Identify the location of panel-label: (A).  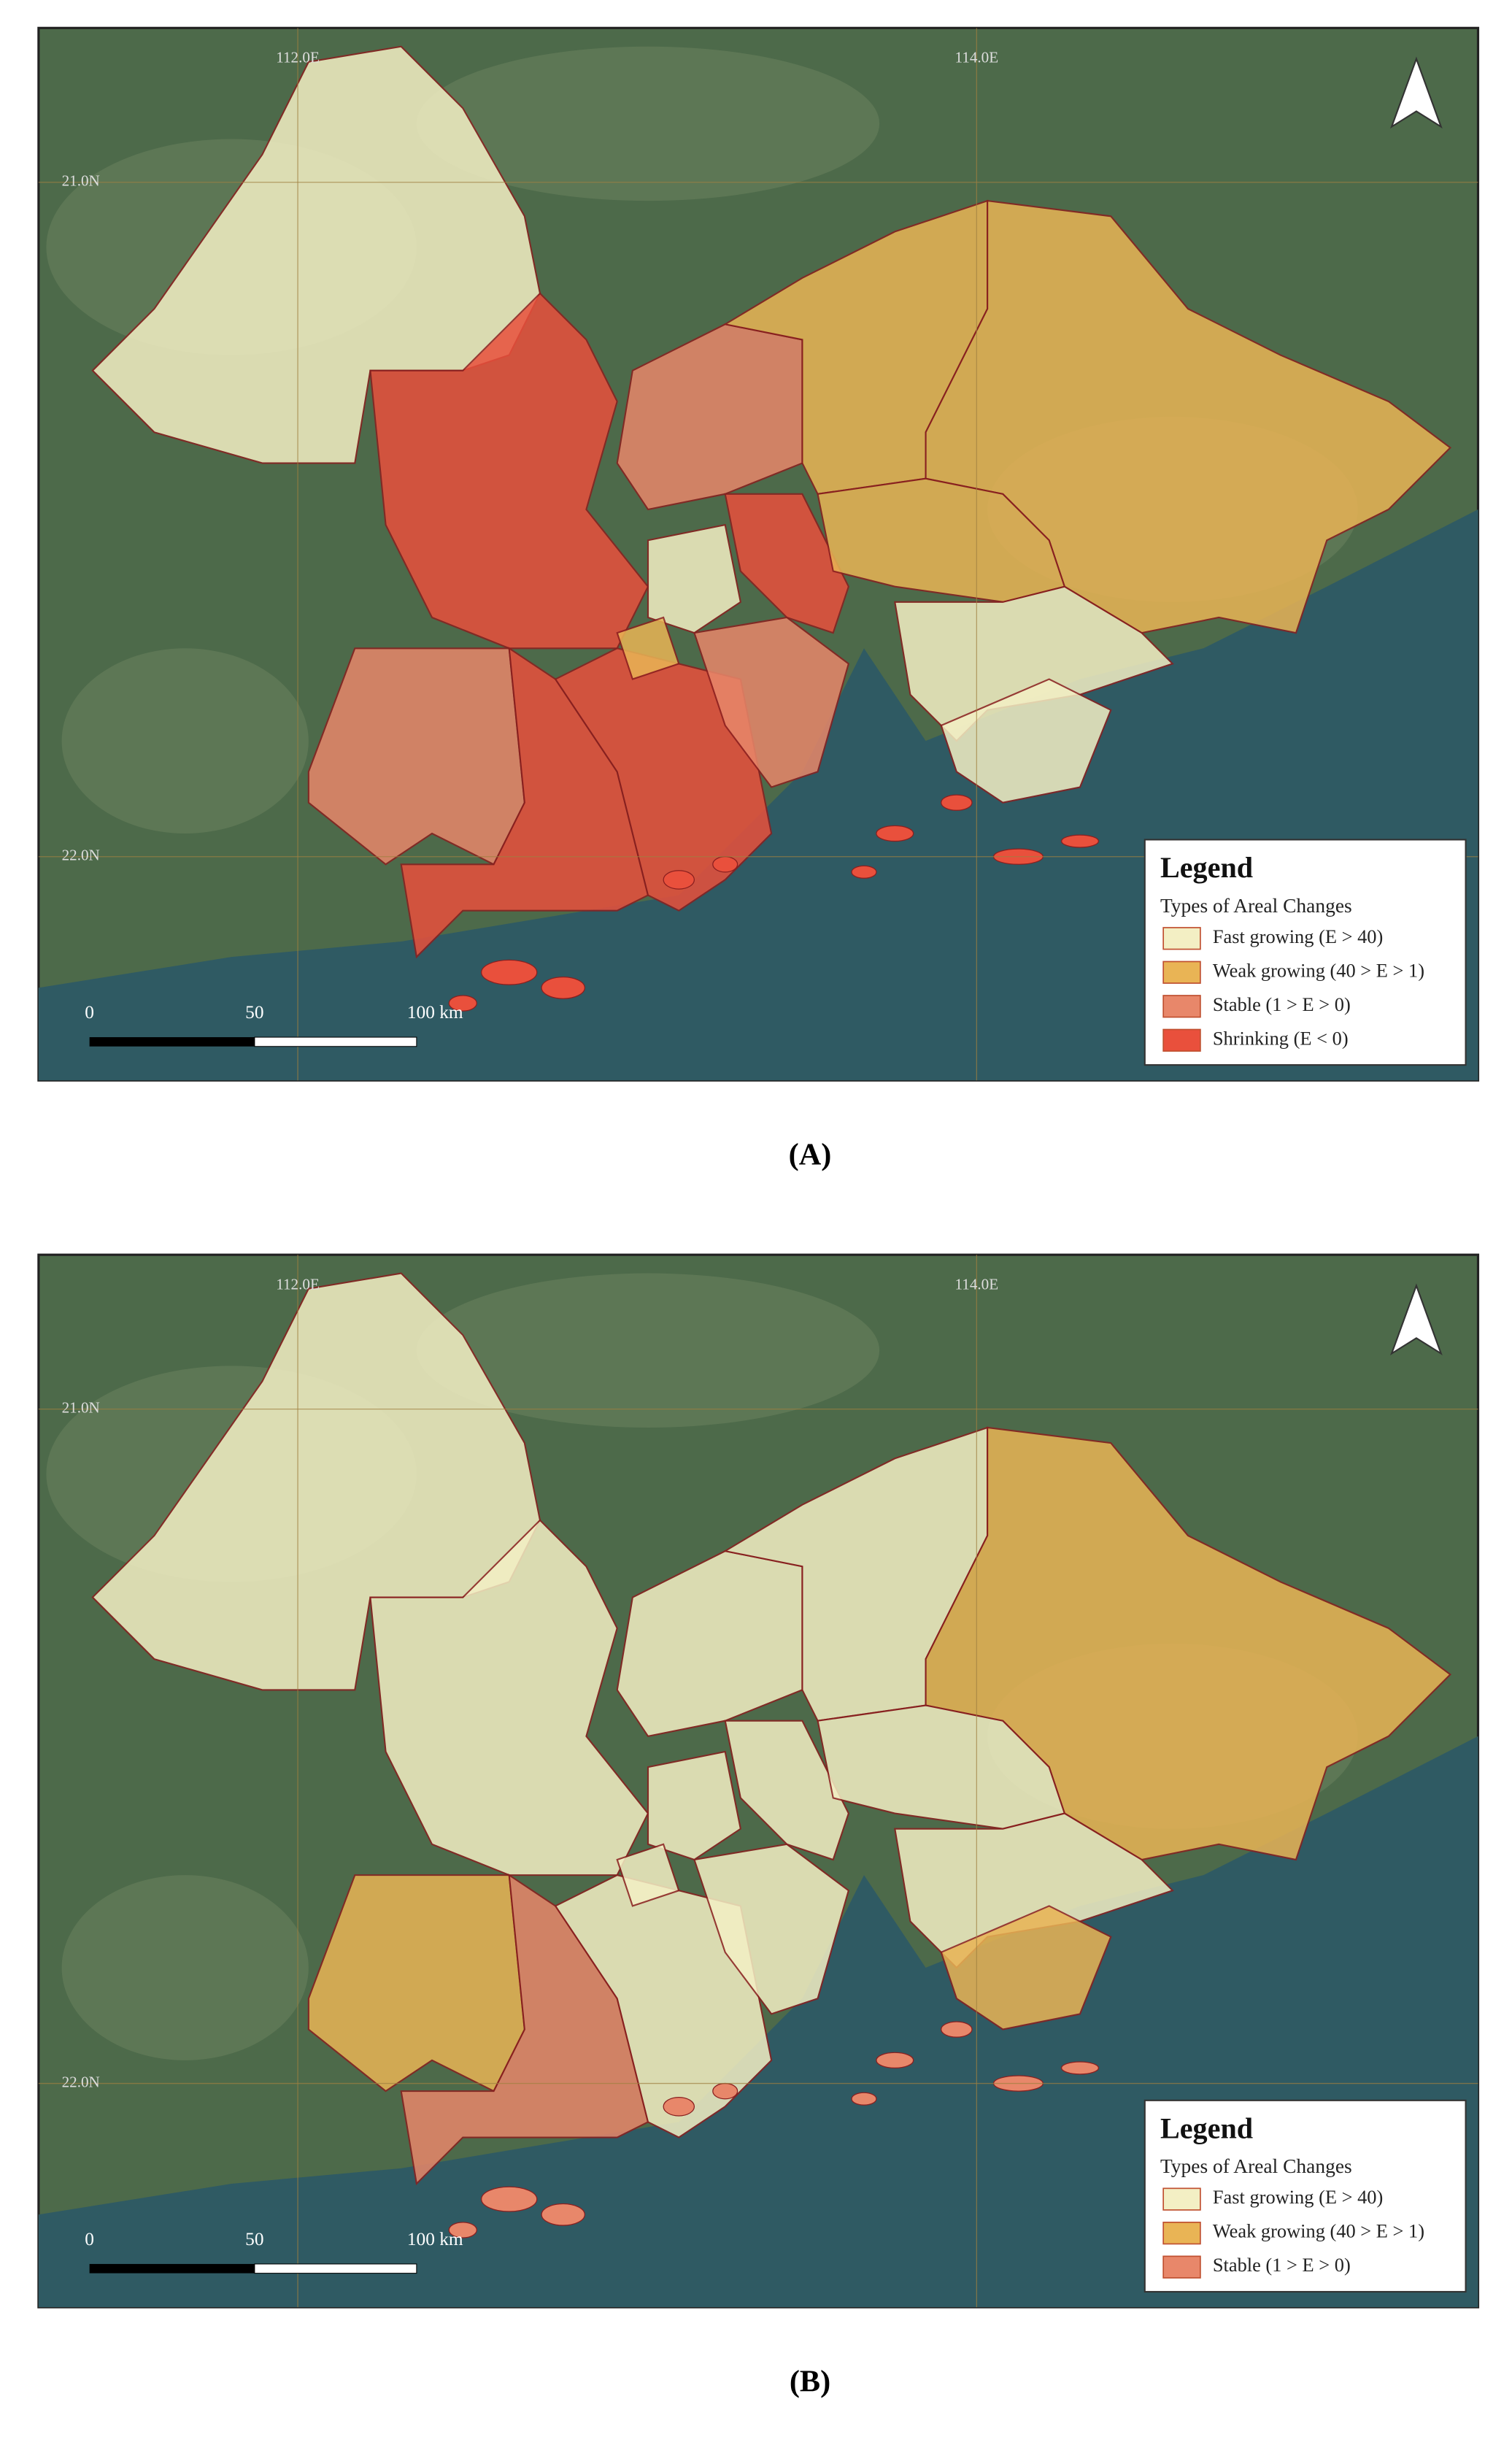
(810, 1155).